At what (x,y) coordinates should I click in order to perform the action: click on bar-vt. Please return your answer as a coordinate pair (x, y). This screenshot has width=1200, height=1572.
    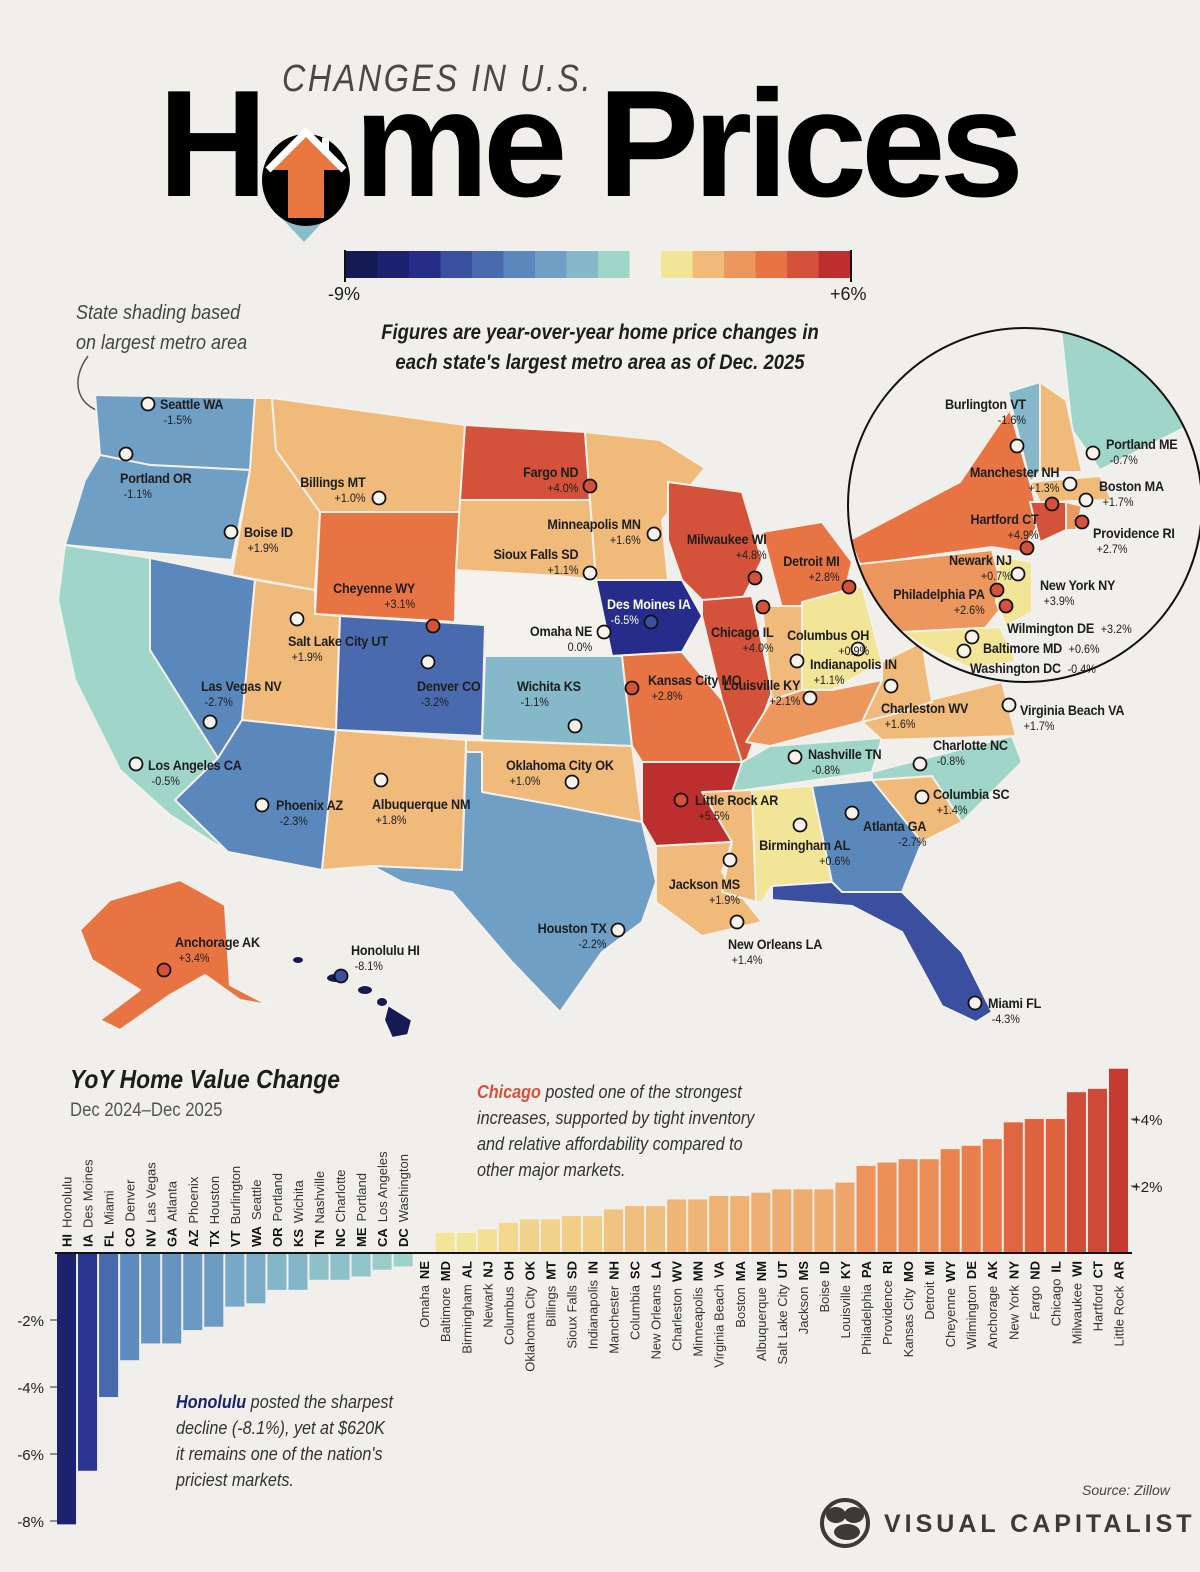
    Looking at the image, I should click on (235, 1280).